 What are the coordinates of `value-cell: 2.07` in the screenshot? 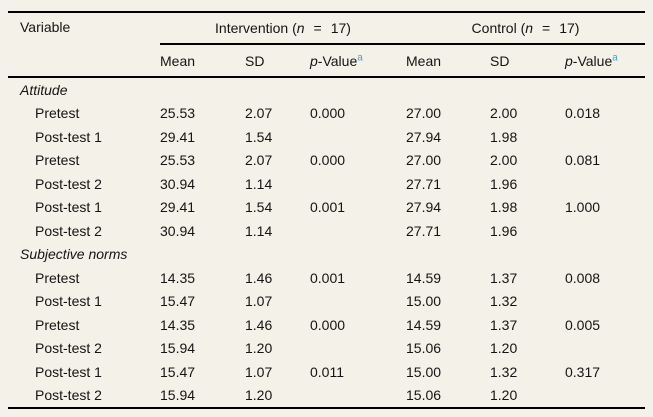 It's located at (259, 113).